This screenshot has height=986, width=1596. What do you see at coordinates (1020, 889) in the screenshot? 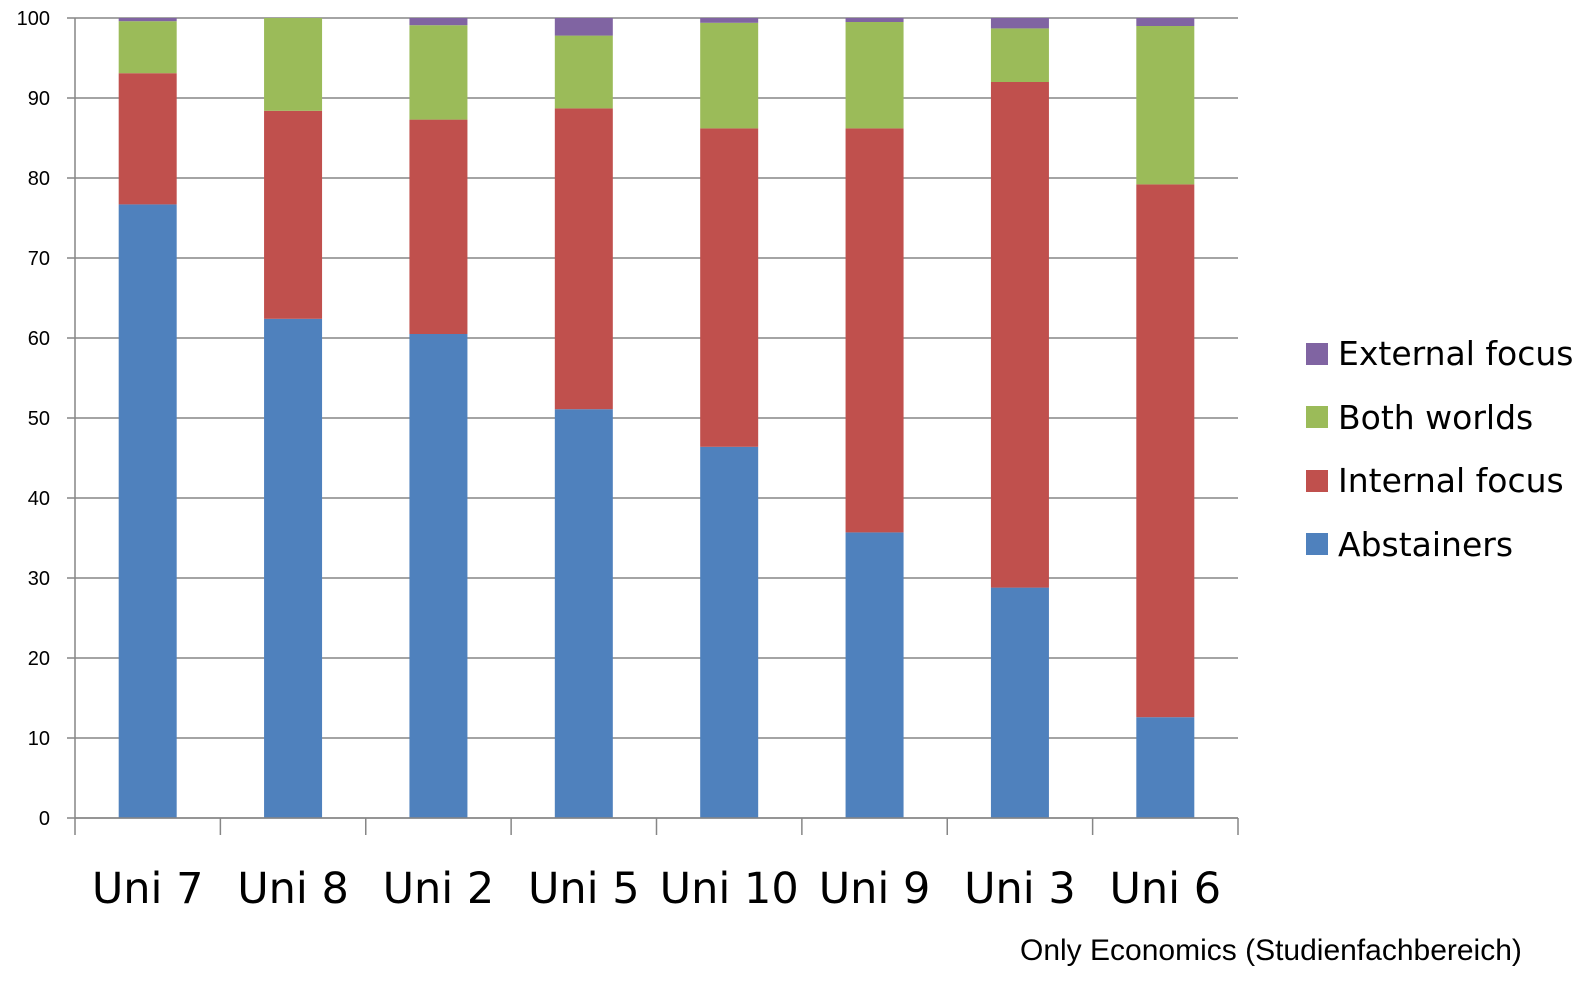
I see `x-tick-label: Uni 3` at bounding box center [1020, 889].